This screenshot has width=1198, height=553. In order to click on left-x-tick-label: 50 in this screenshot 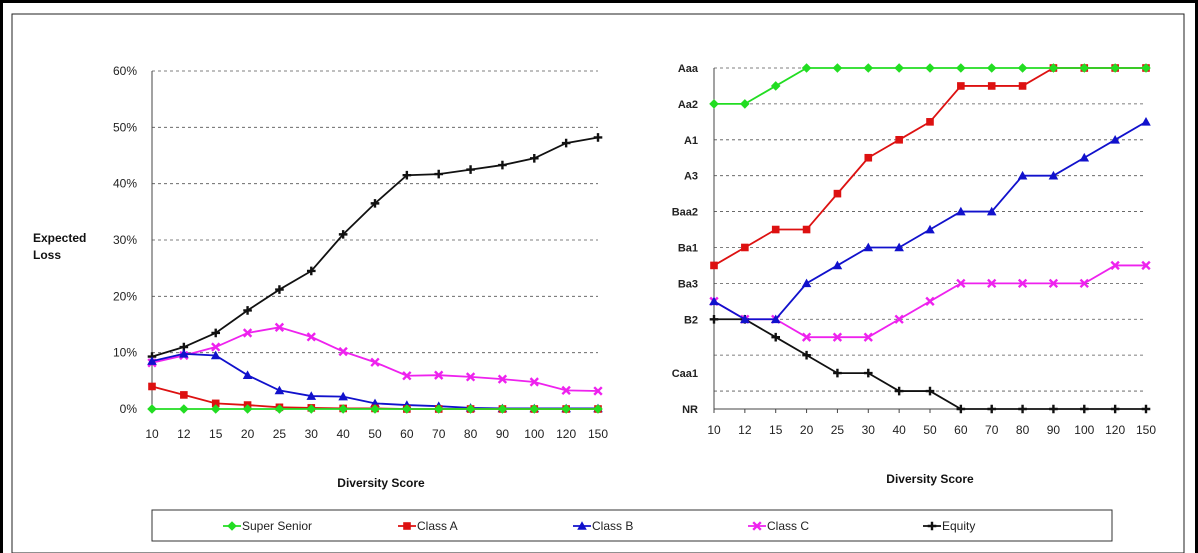, I will do `click(375, 434)`.